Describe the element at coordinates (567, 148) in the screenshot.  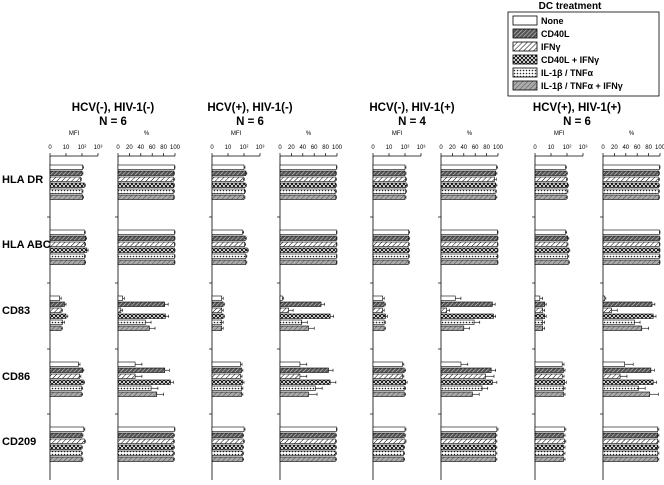
I see `tick-label: 10²` at that location.